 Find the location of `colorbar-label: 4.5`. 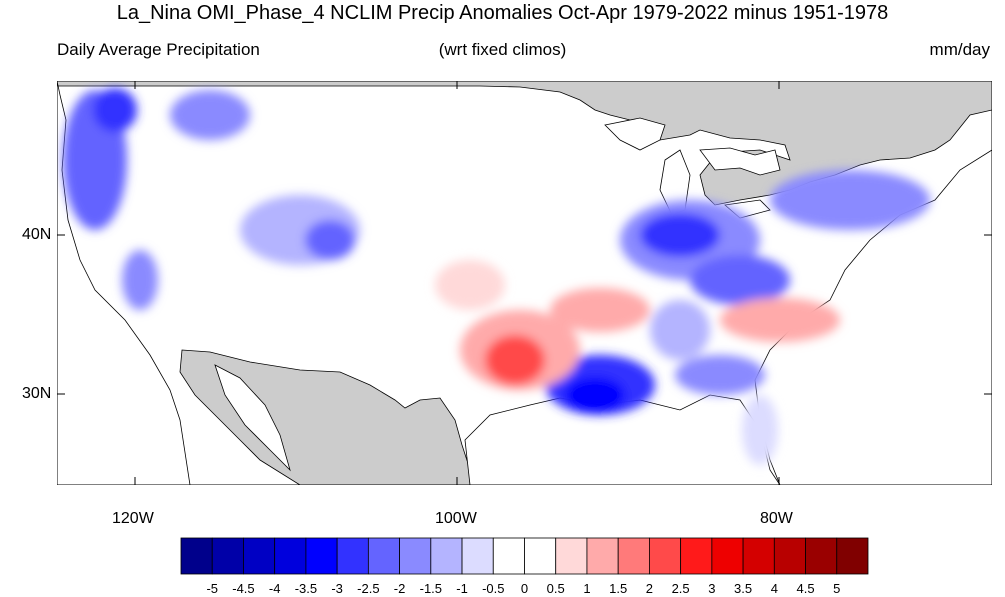

colorbar-label: 4.5 is located at coordinates (805, 588).